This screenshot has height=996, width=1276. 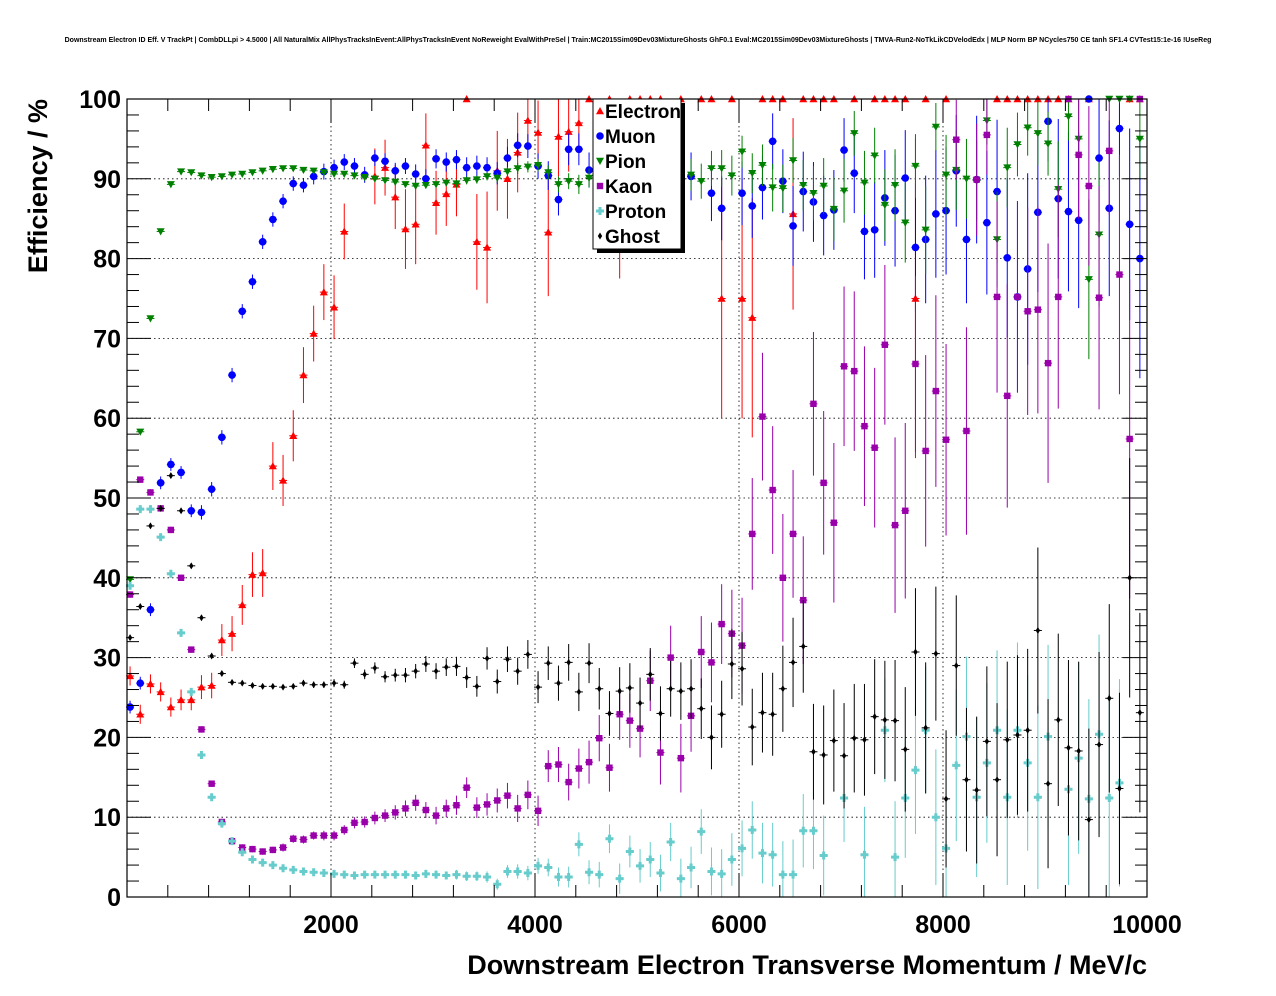 What do you see at coordinates (107, 738) in the screenshot?
I see `y-tick-label: 20` at bounding box center [107, 738].